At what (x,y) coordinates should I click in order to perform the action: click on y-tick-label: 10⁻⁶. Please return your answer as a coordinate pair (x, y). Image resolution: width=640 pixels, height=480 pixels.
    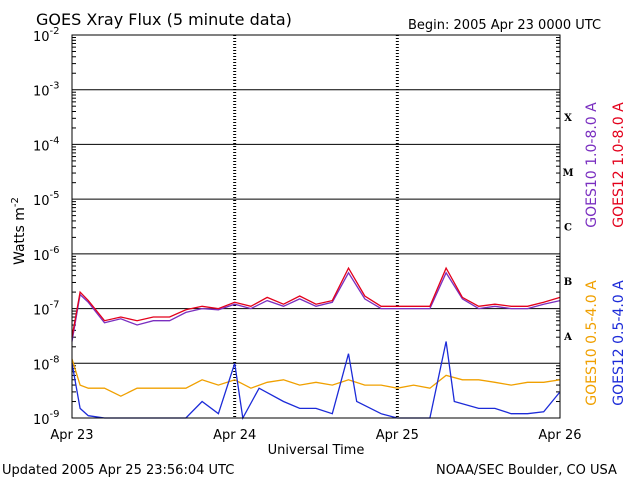
    Looking at the image, I should click on (46, 254).